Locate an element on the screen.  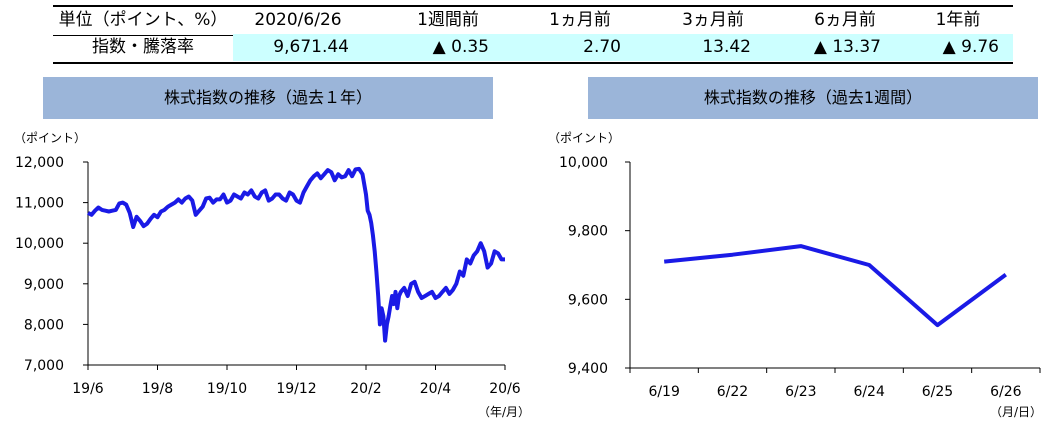
chart1-xtick-label: 19/8 is located at coordinates (157, 389).